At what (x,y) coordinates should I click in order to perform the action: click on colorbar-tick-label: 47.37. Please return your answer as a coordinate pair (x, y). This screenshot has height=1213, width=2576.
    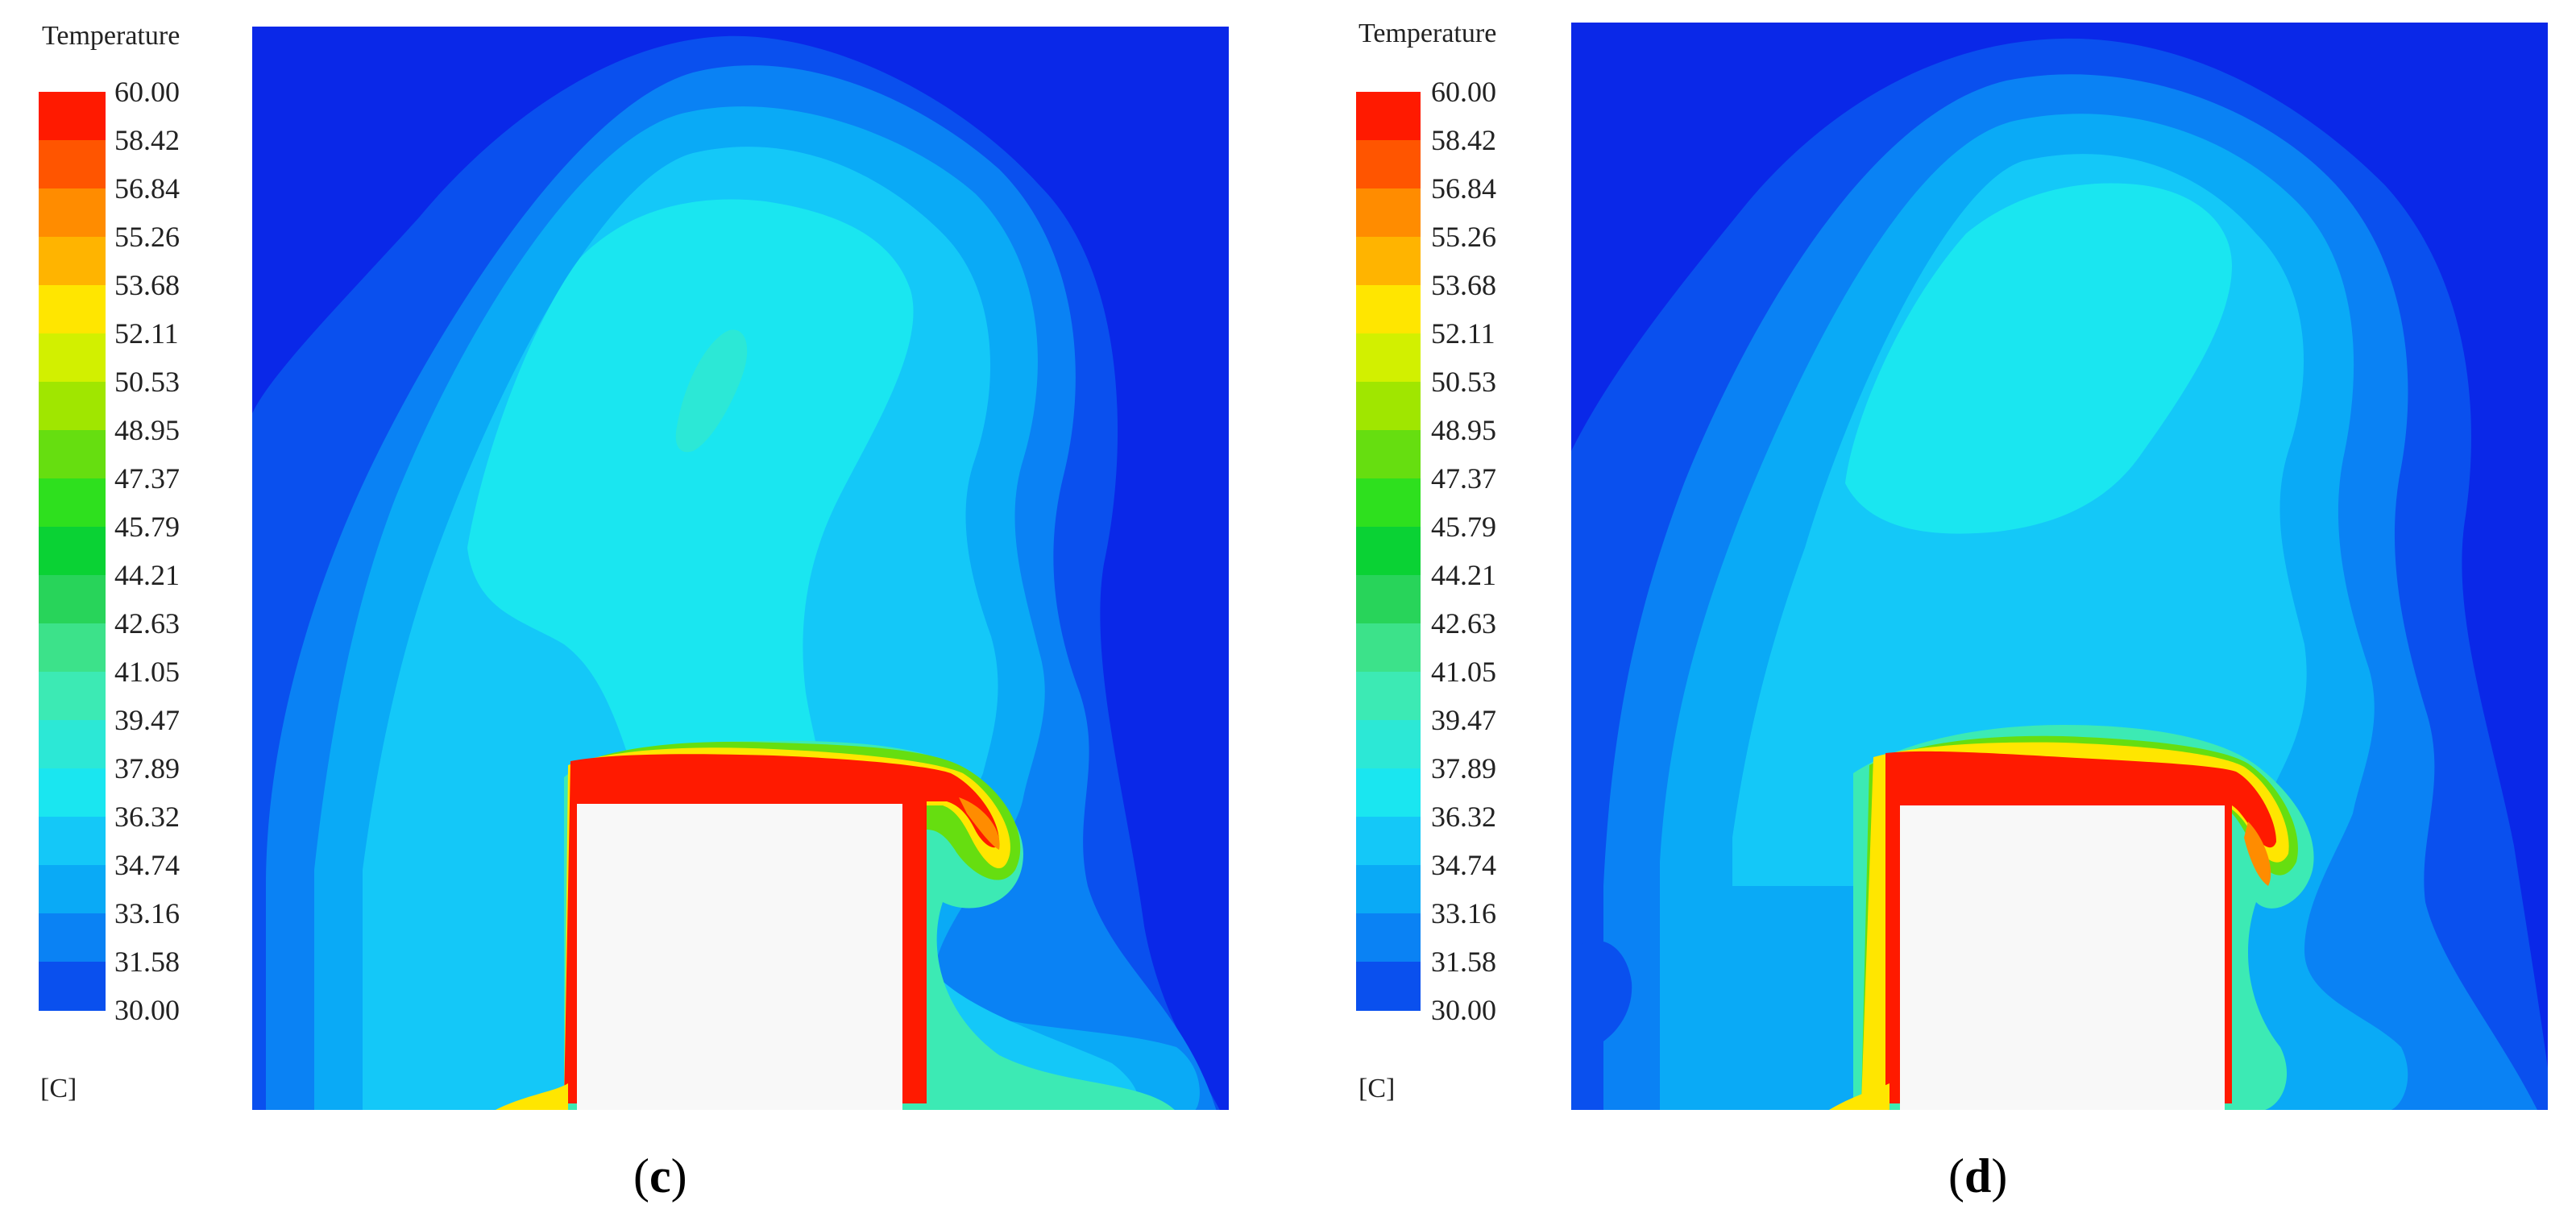
    Looking at the image, I should click on (1463, 478).